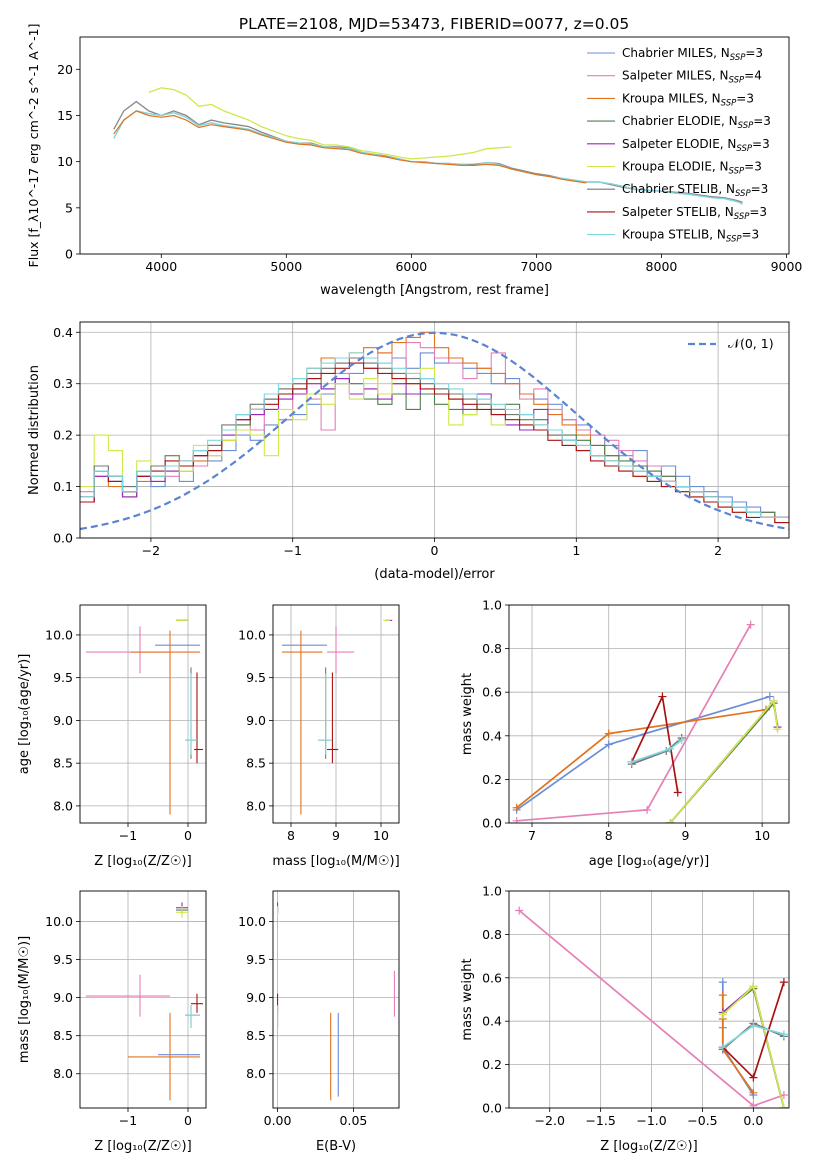  What do you see at coordinates (142, 1146) in the screenshot?
I see `x-axis-label: Z [log₁₀(Z/Z☉)]` at bounding box center [142, 1146].